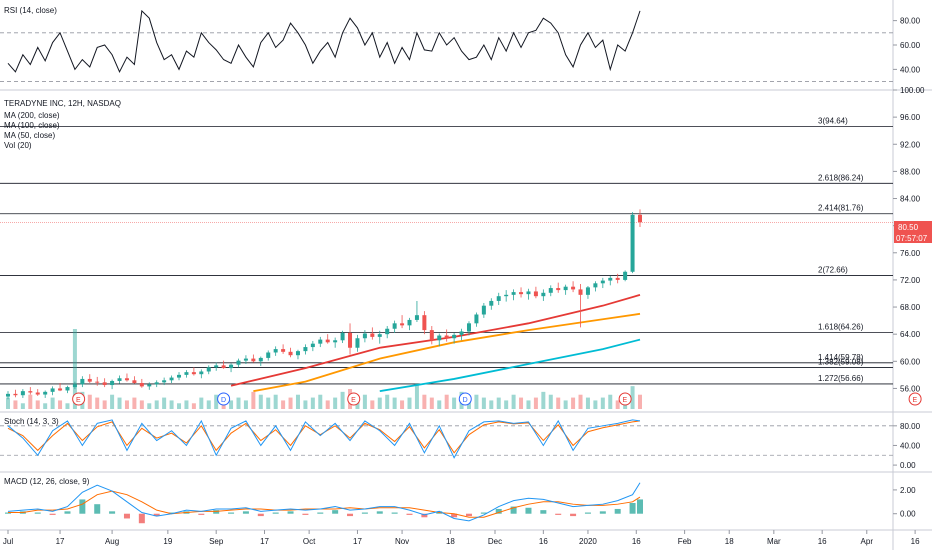 The height and width of the screenshot is (555, 932). Describe the element at coordinates (47, 481) in the screenshot. I see `macd-legend: MACD (12, 26, close, 9)` at that location.